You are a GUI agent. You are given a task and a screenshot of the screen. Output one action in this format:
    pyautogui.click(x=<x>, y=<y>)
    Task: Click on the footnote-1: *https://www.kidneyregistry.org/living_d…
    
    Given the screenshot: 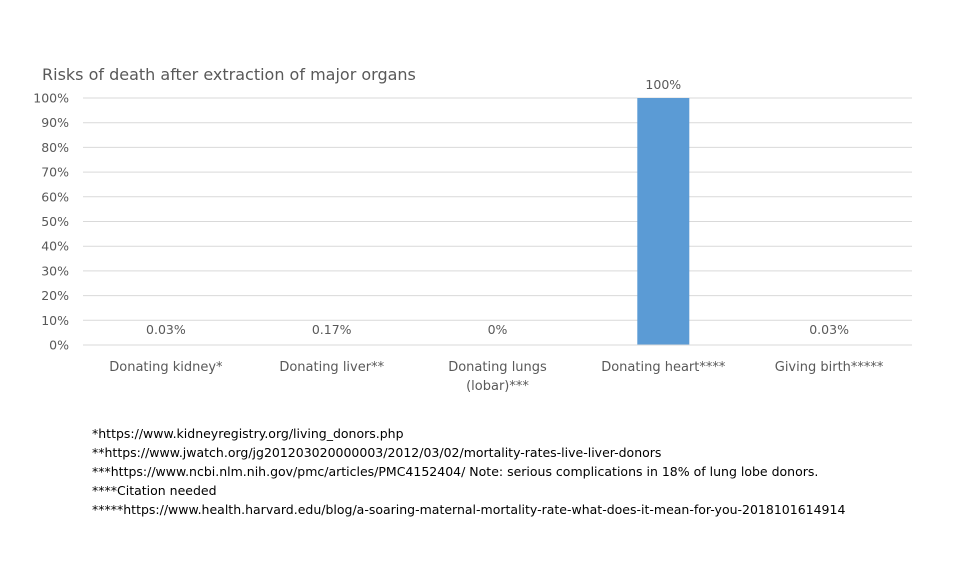 What is the action you would take?
    pyautogui.click(x=248, y=433)
    